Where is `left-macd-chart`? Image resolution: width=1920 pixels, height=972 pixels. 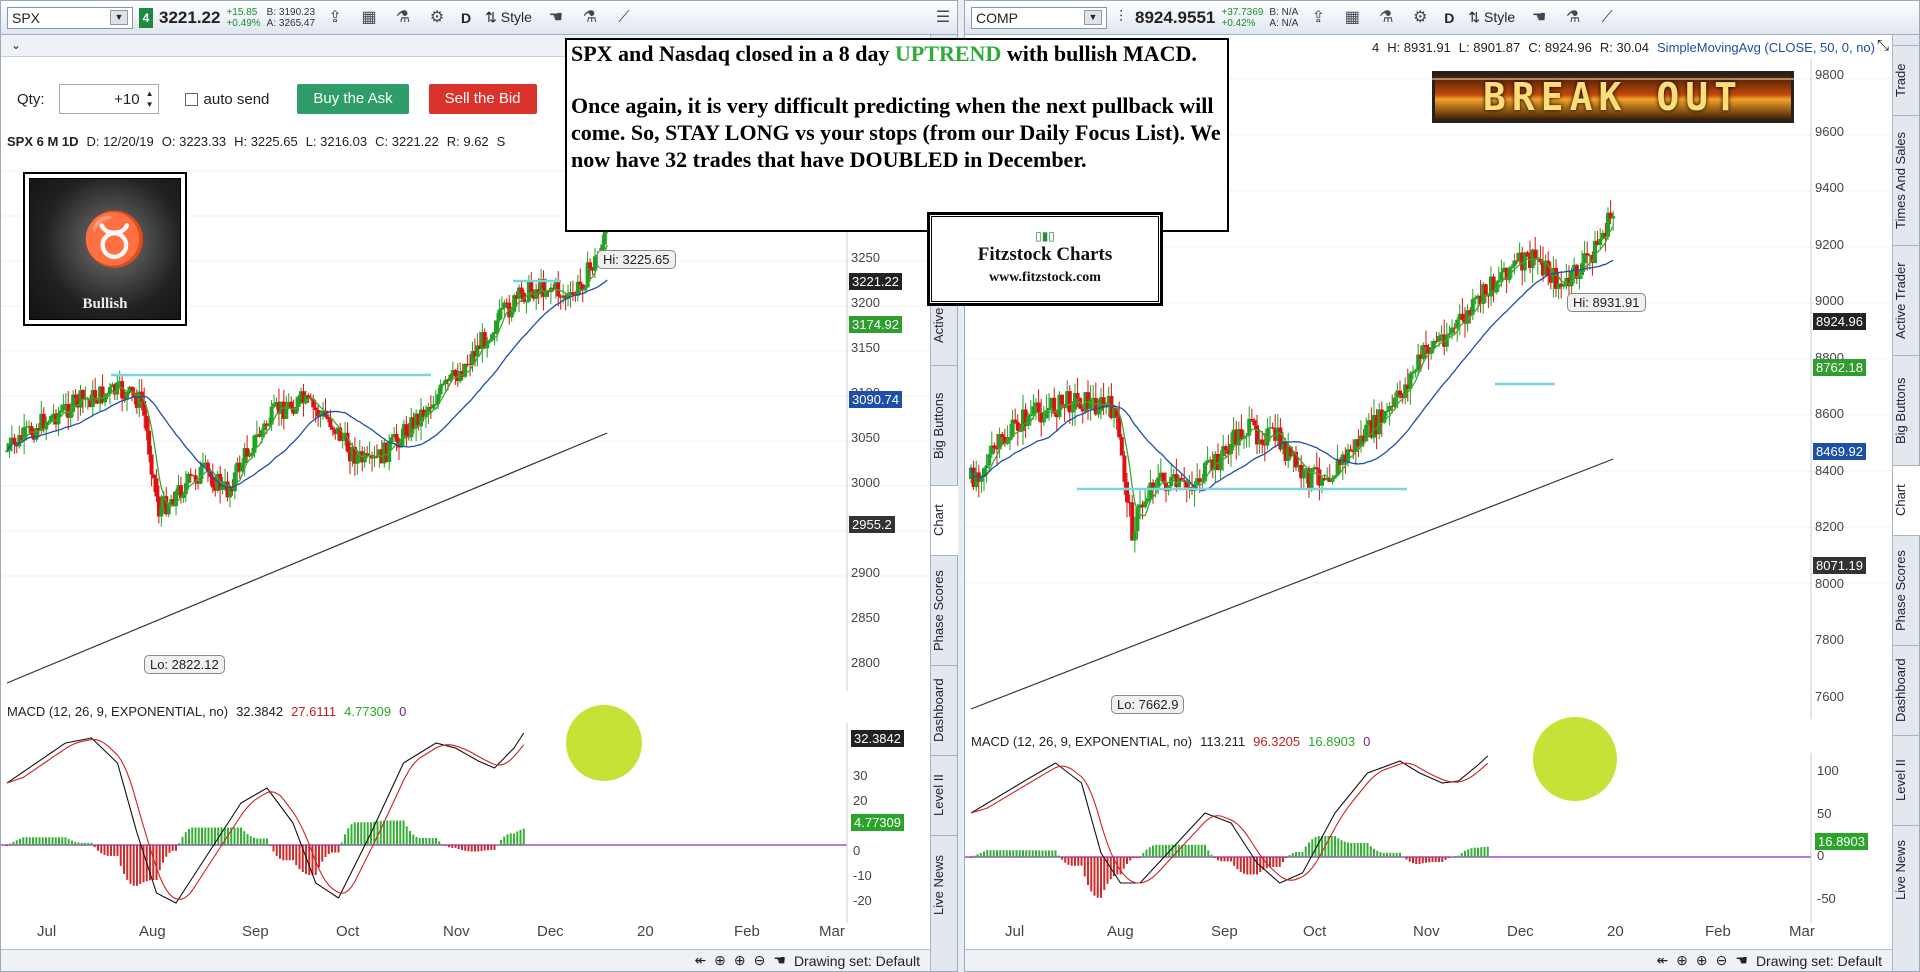
left-macd-chart is located at coordinates (467, 823).